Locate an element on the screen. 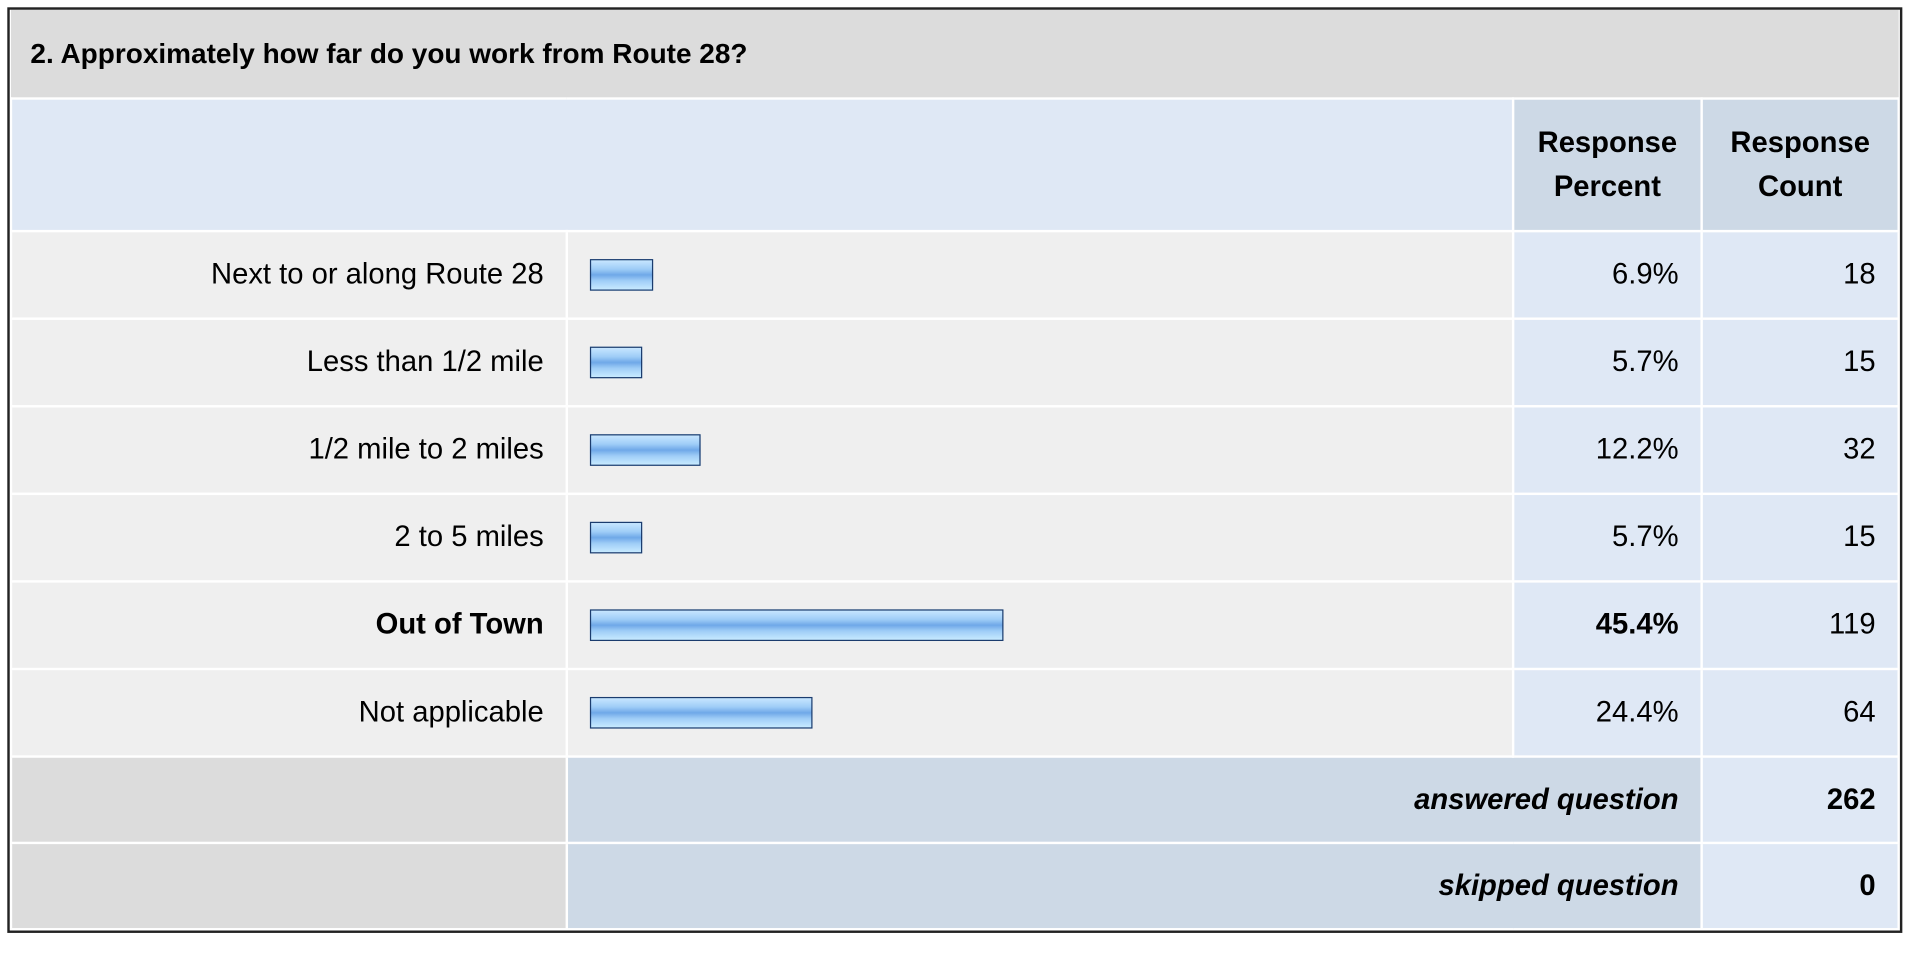  answer-label: Out of Town is located at coordinates (289, 625).